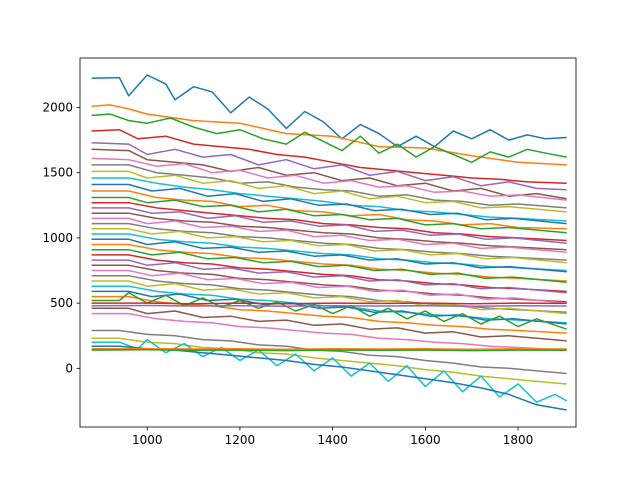 The height and width of the screenshot is (484, 640). What do you see at coordinates (518, 440) in the screenshot?
I see `x-tick-label: 1800` at bounding box center [518, 440].